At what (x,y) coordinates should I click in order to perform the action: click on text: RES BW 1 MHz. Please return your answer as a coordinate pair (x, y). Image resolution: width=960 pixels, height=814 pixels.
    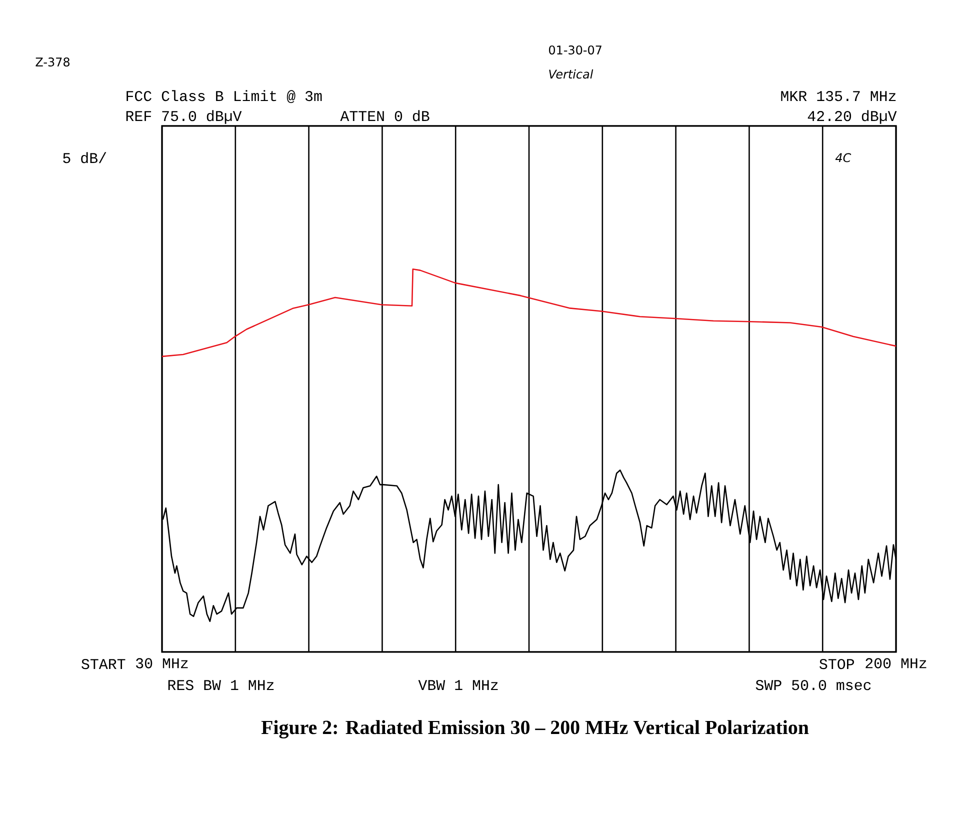
    Looking at the image, I should click on (221, 685).